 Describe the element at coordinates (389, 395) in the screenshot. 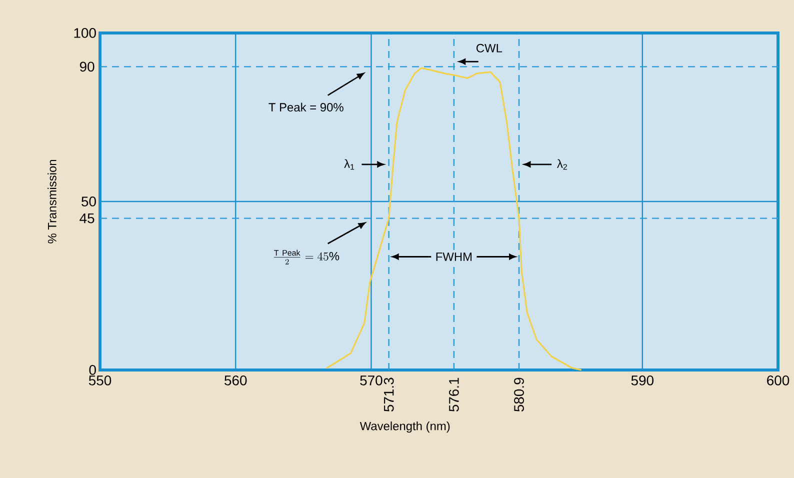

I see `ref-line-label: 571.3` at that location.